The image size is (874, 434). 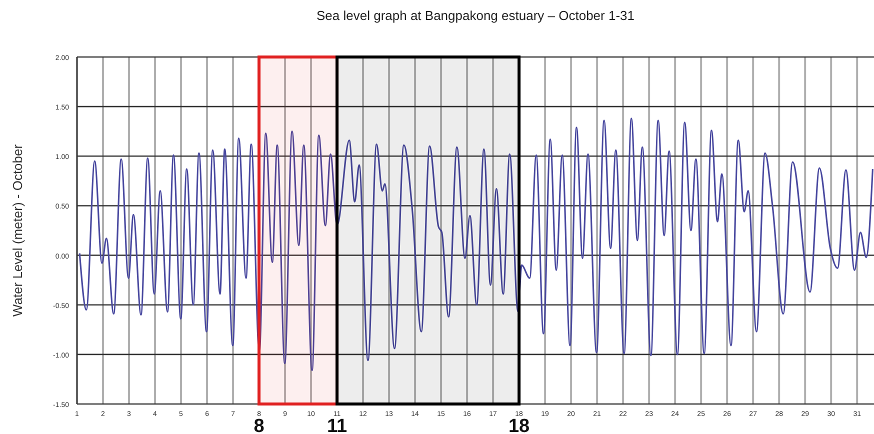 What do you see at coordinates (475, 15) in the screenshot?
I see `chart-title: Sea level graph at Bangpakong estuary – October 1-31` at bounding box center [475, 15].